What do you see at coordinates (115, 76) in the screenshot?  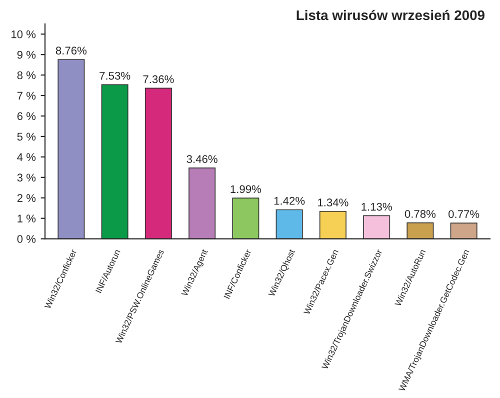 I see `data-label: 7.53%` at bounding box center [115, 76].